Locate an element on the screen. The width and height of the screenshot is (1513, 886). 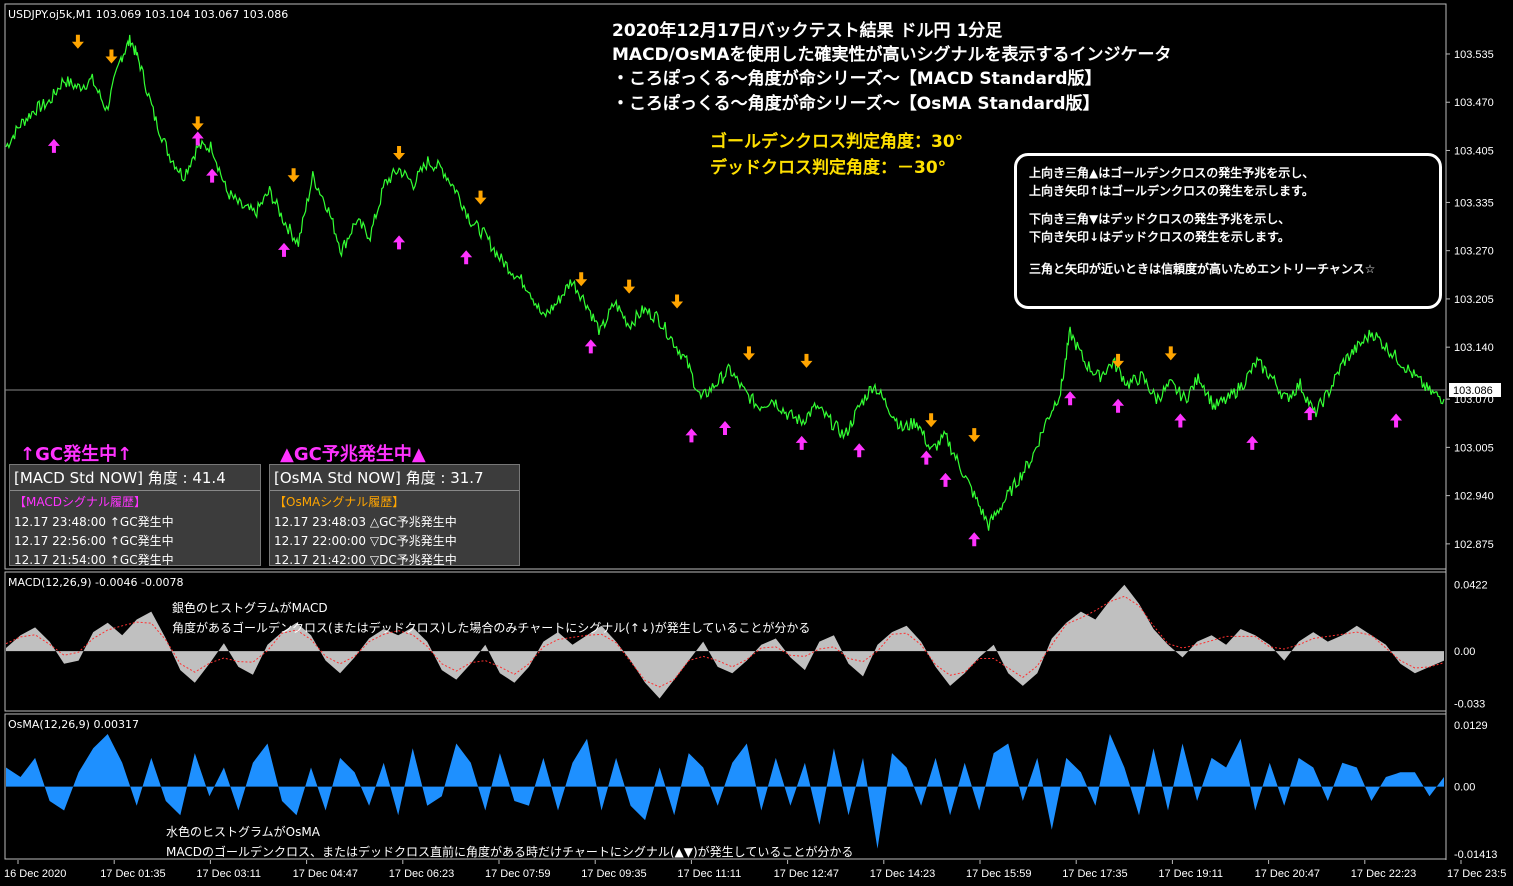
osma-panel-head: [OsMA Std NOW] 角度 : 31.7 is located at coordinates (394, 478).